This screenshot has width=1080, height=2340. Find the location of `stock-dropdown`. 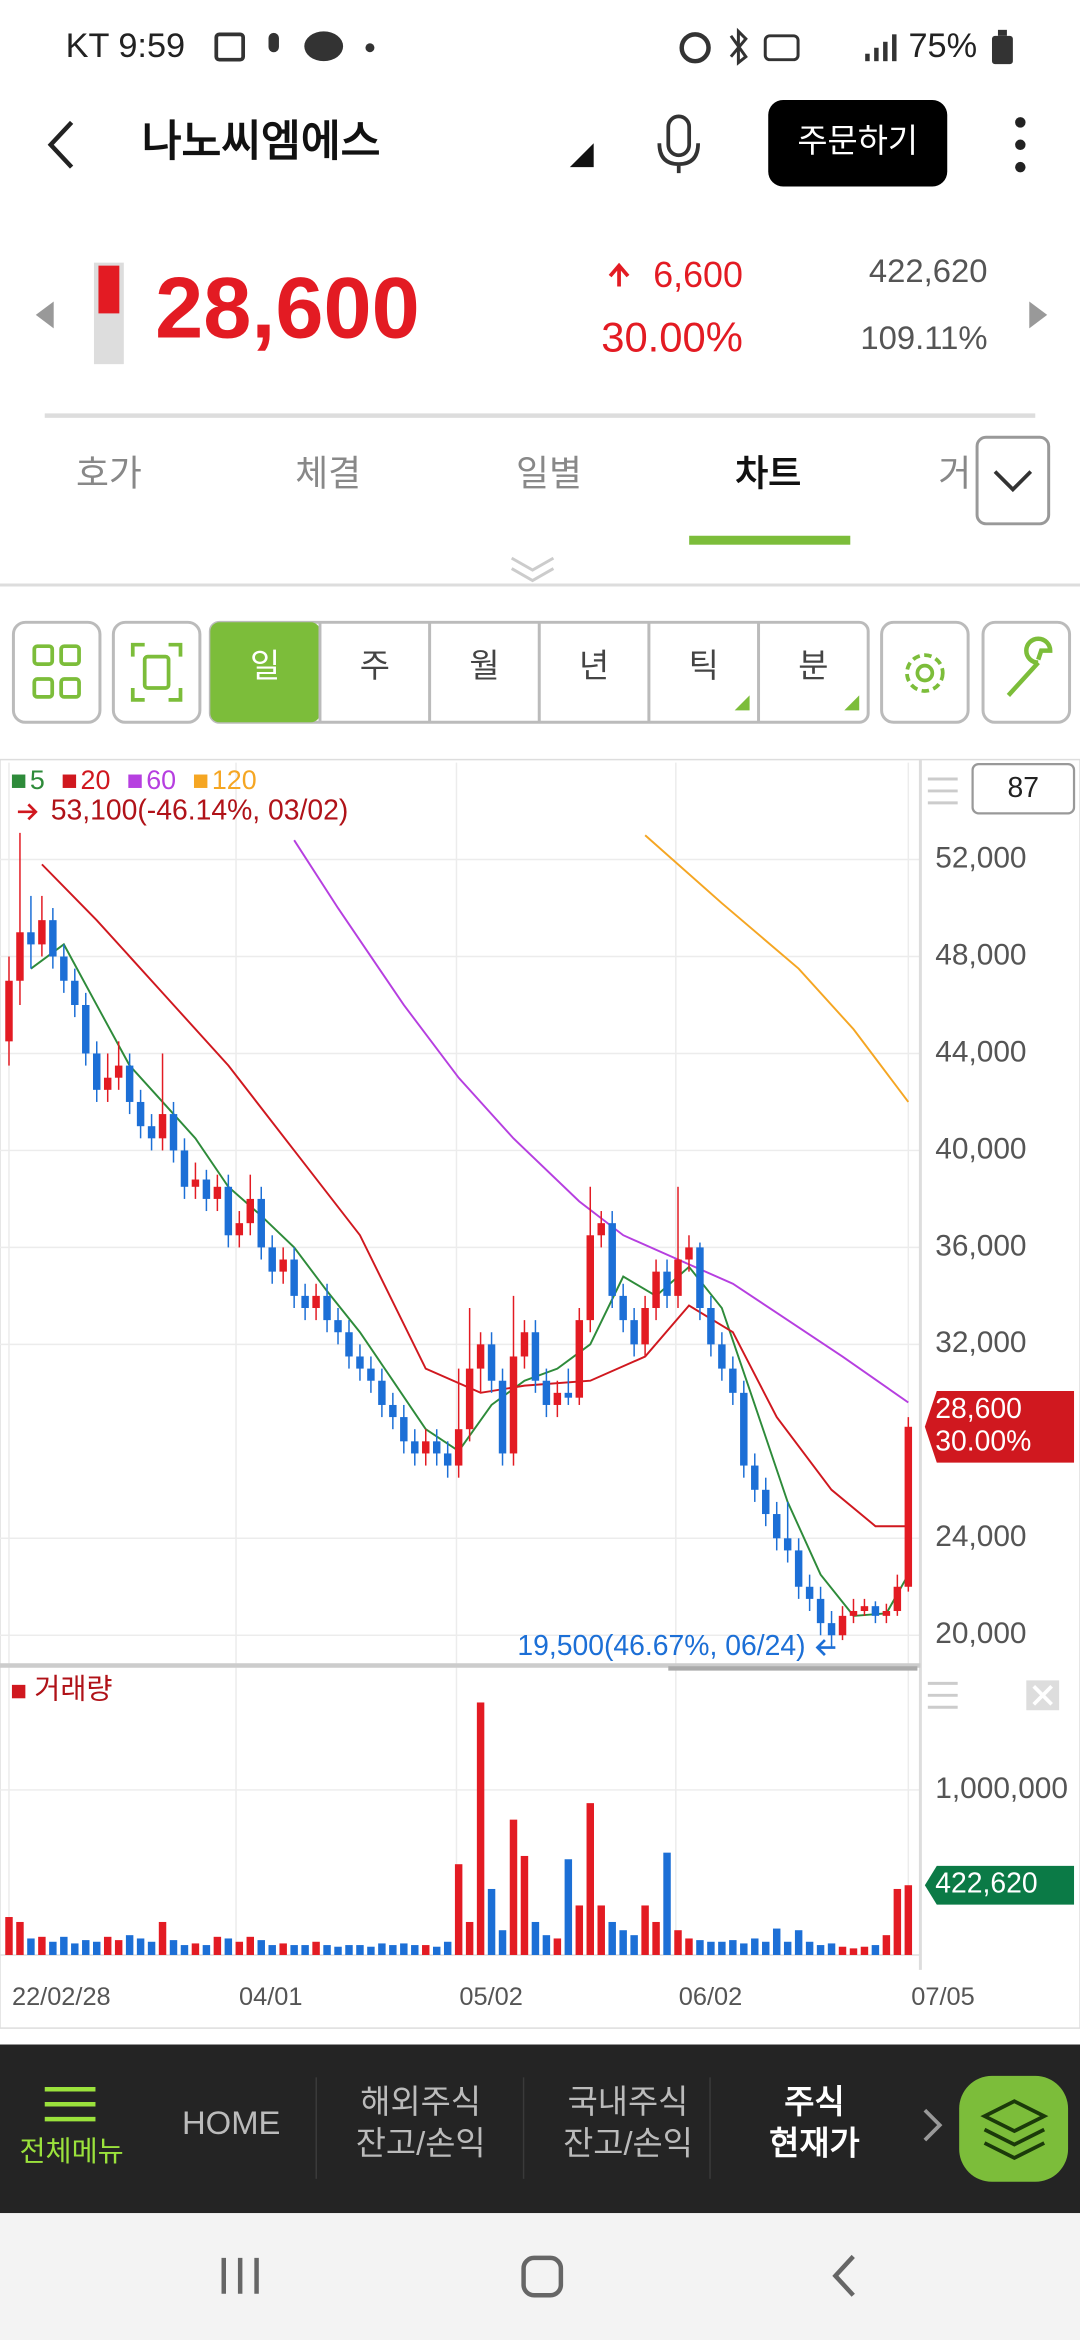

stock-dropdown is located at coordinates (581, 155).